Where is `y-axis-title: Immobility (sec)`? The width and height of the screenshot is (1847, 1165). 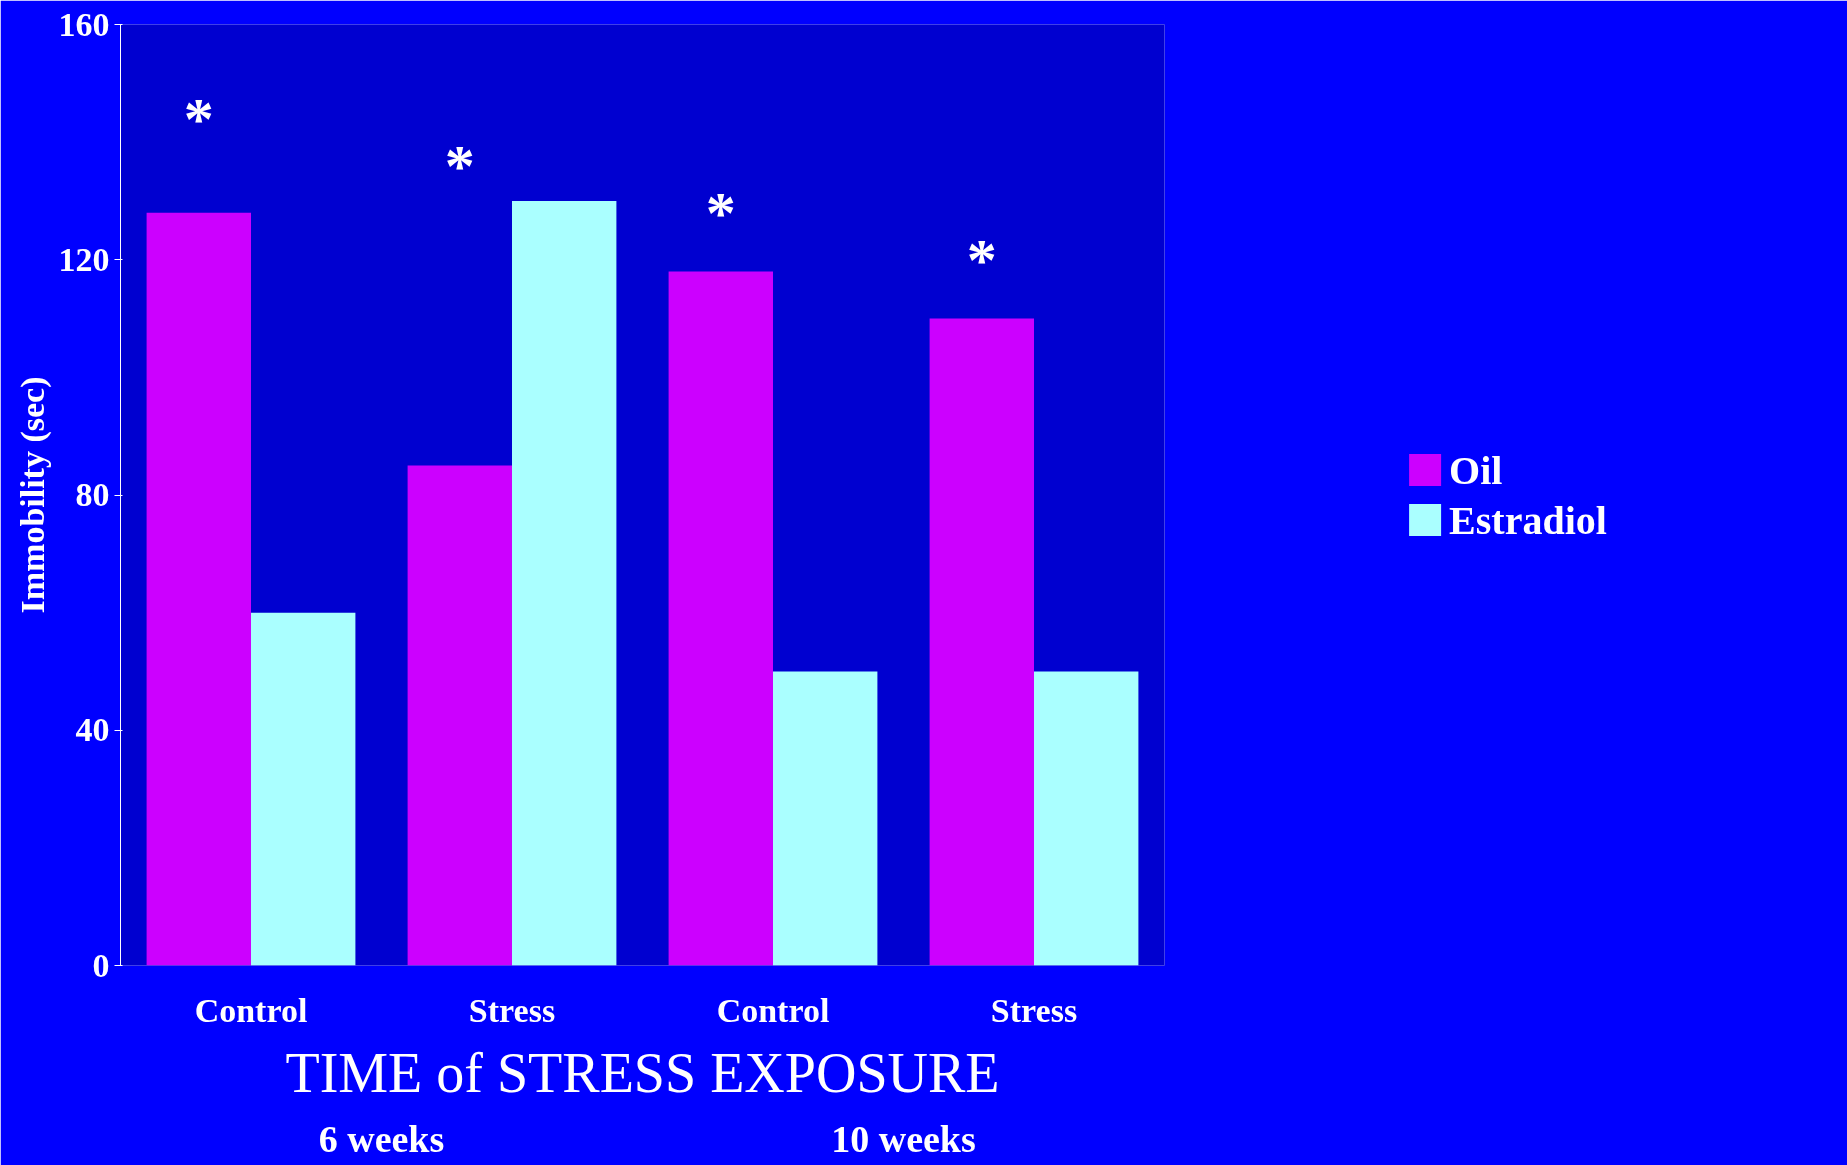
y-axis-title: Immobility (sec) is located at coordinates (32, 495).